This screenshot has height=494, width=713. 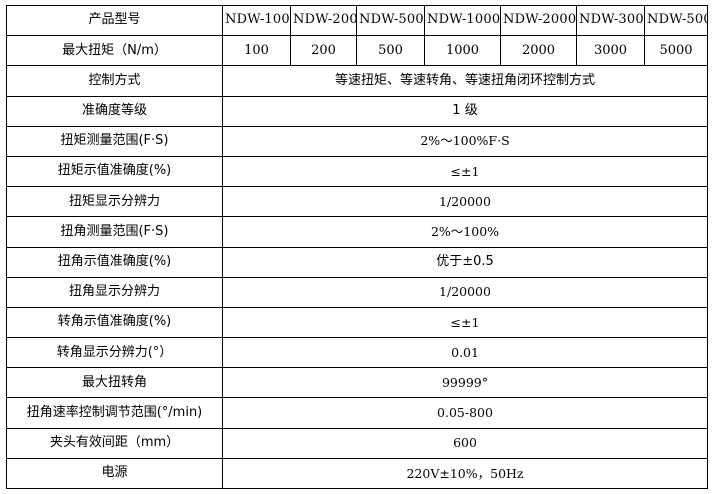 I want to click on max-torque-ndw-3000: 3000, so click(x=610, y=51).